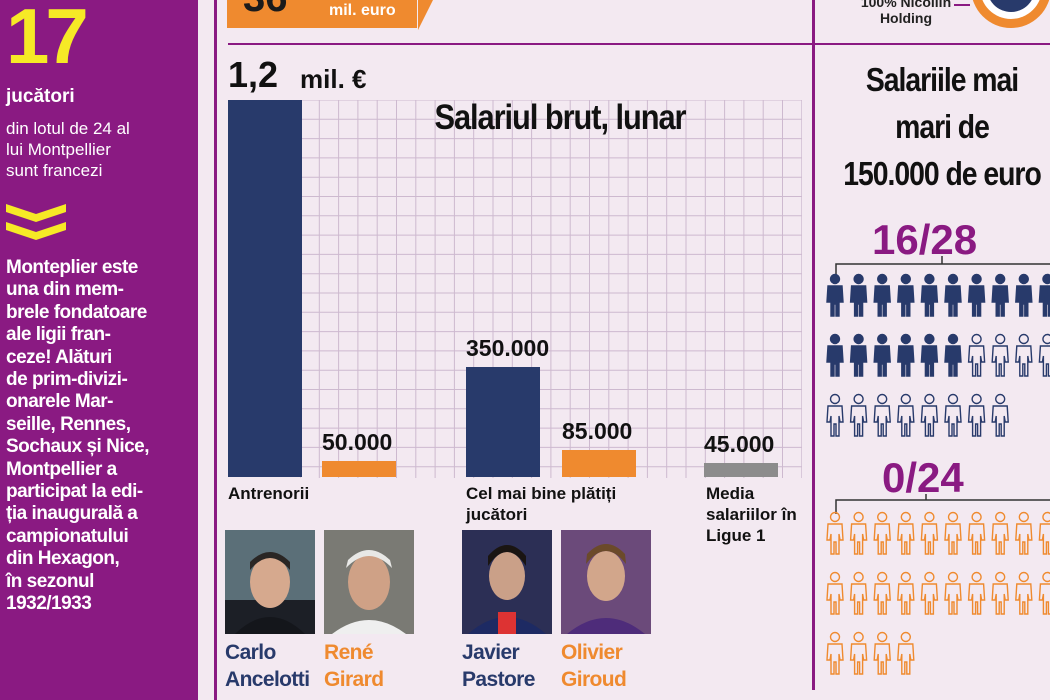  I want to click on story-line: una din mem-, so click(65, 290).